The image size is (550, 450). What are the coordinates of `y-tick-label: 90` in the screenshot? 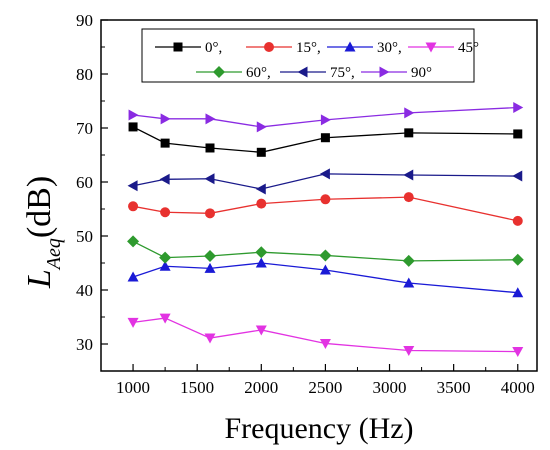 It's located at (84, 20).